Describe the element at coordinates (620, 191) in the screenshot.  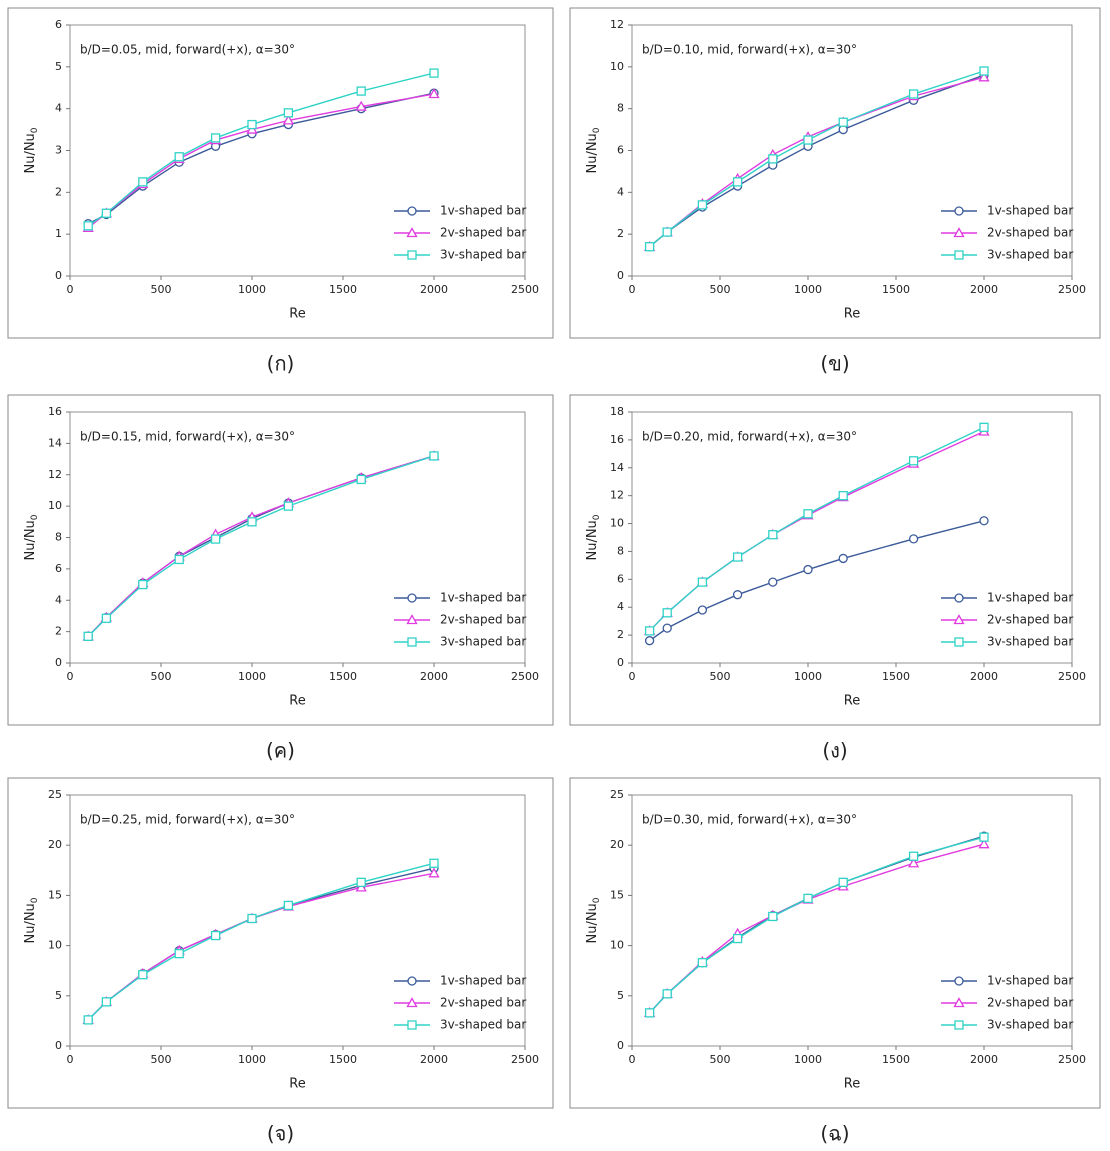
I see `y-tick-label: 4` at that location.